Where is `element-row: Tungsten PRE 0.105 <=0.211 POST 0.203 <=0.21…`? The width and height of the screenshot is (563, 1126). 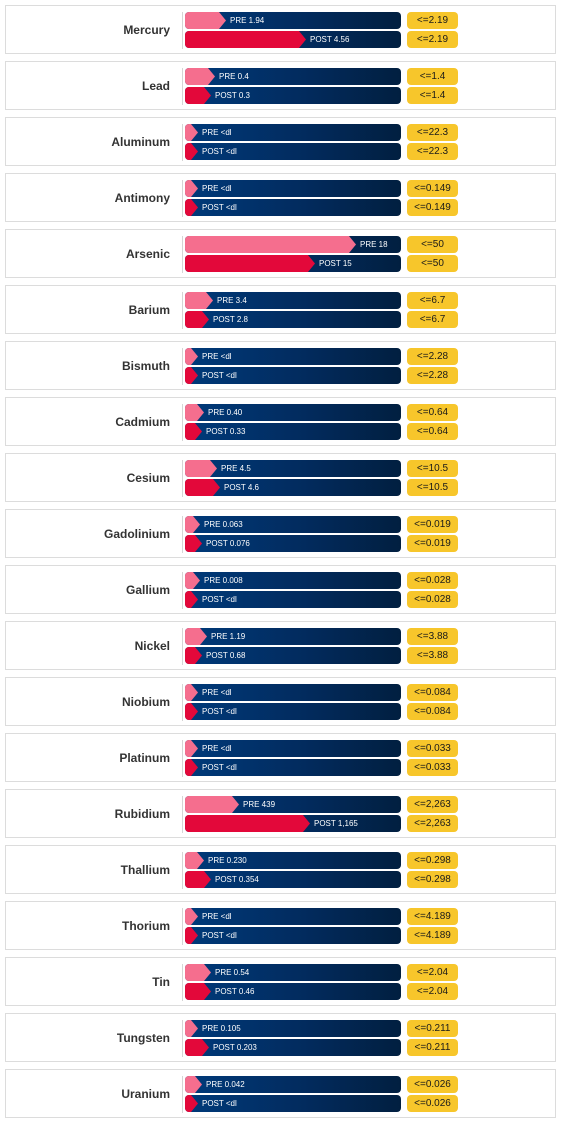
element-row: Tungsten PRE 0.105 <=0.211 POST 0.203 <=0.21… is located at coordinates (280, 1037).